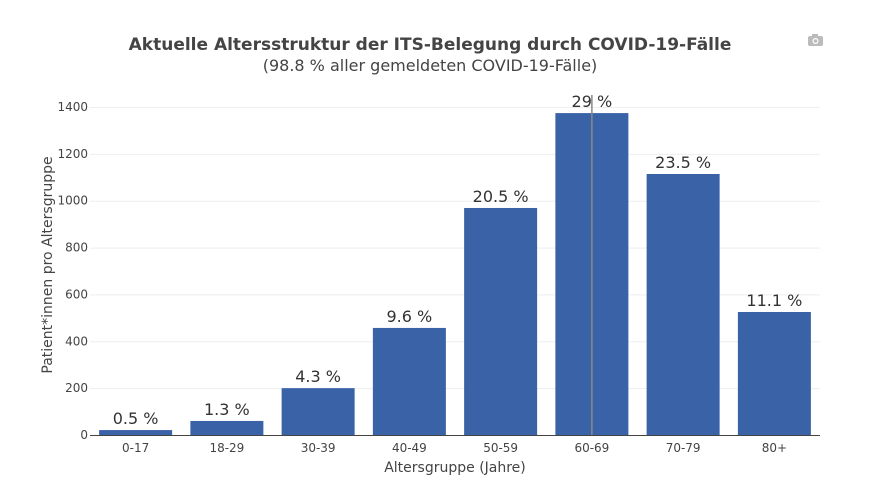 The height and width of the screenshot is (497, 873). What do you see at coordinates (683, 162) in the screenshot?
I see `data-label: 23.5 %` at bounding box center [683, 162].